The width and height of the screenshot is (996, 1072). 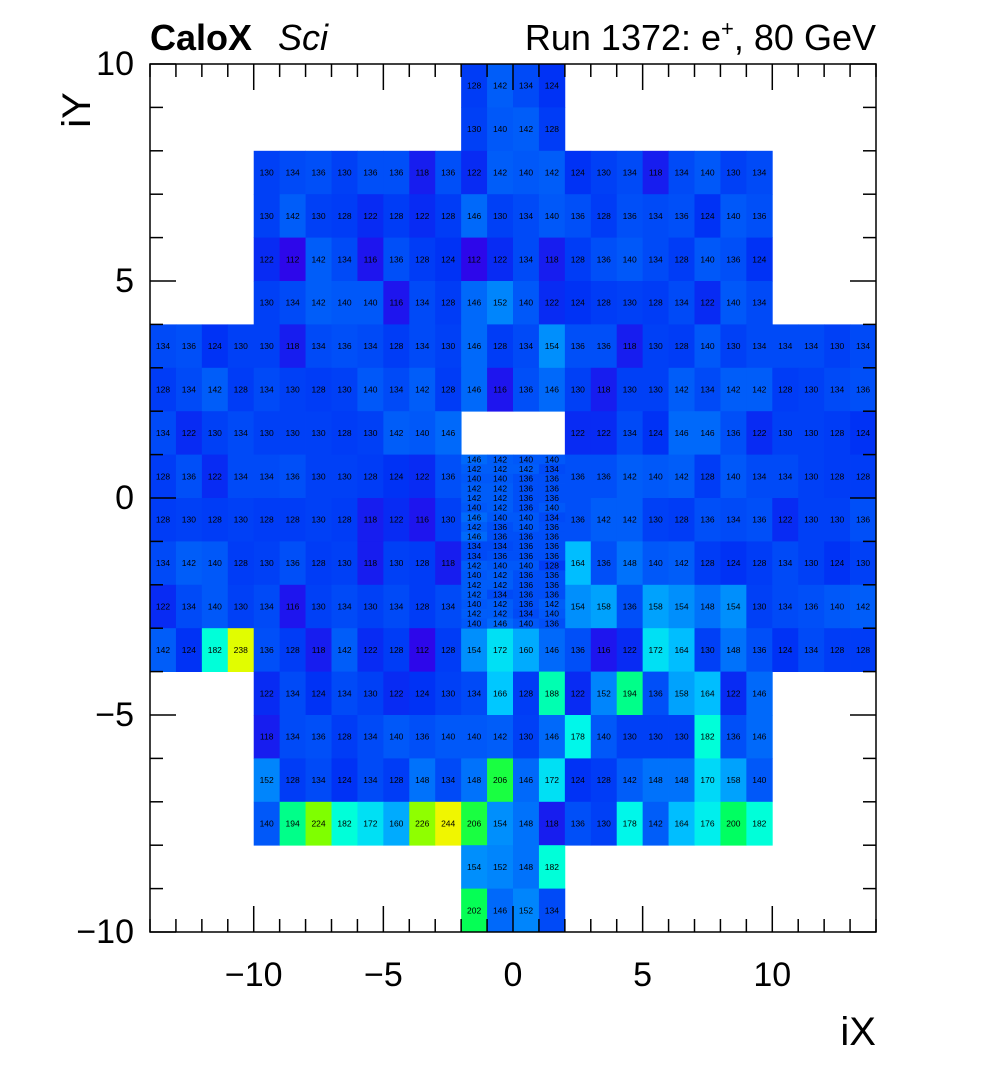 What do you see at coordinates (578, 173) in the screenshot?
I see `heatmap-cell-label: 124` at bounding box center [578, 173].